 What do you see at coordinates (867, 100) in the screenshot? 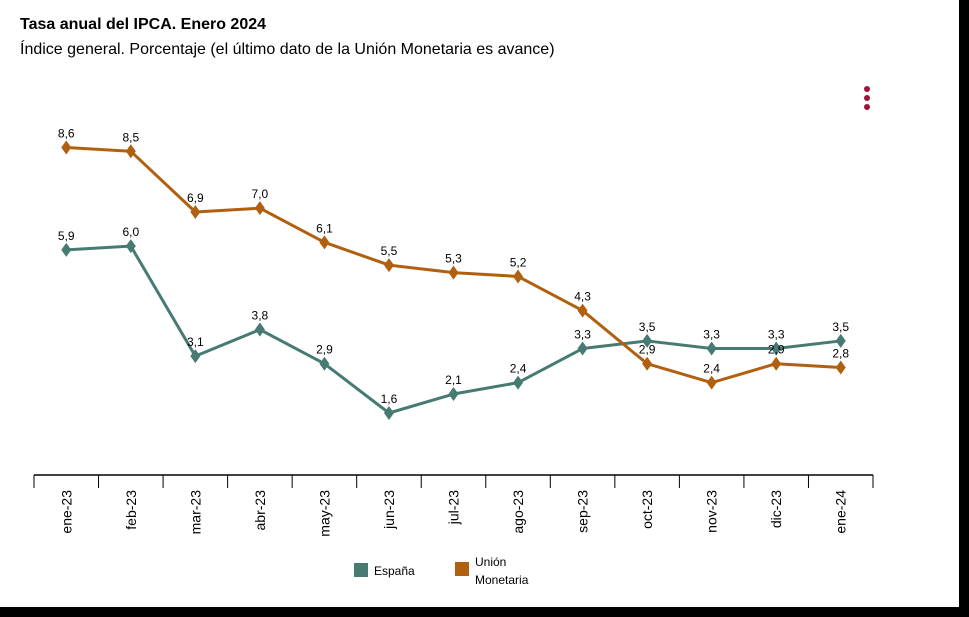
I see `more-vertical-icon` at bounding box center [867, 100].